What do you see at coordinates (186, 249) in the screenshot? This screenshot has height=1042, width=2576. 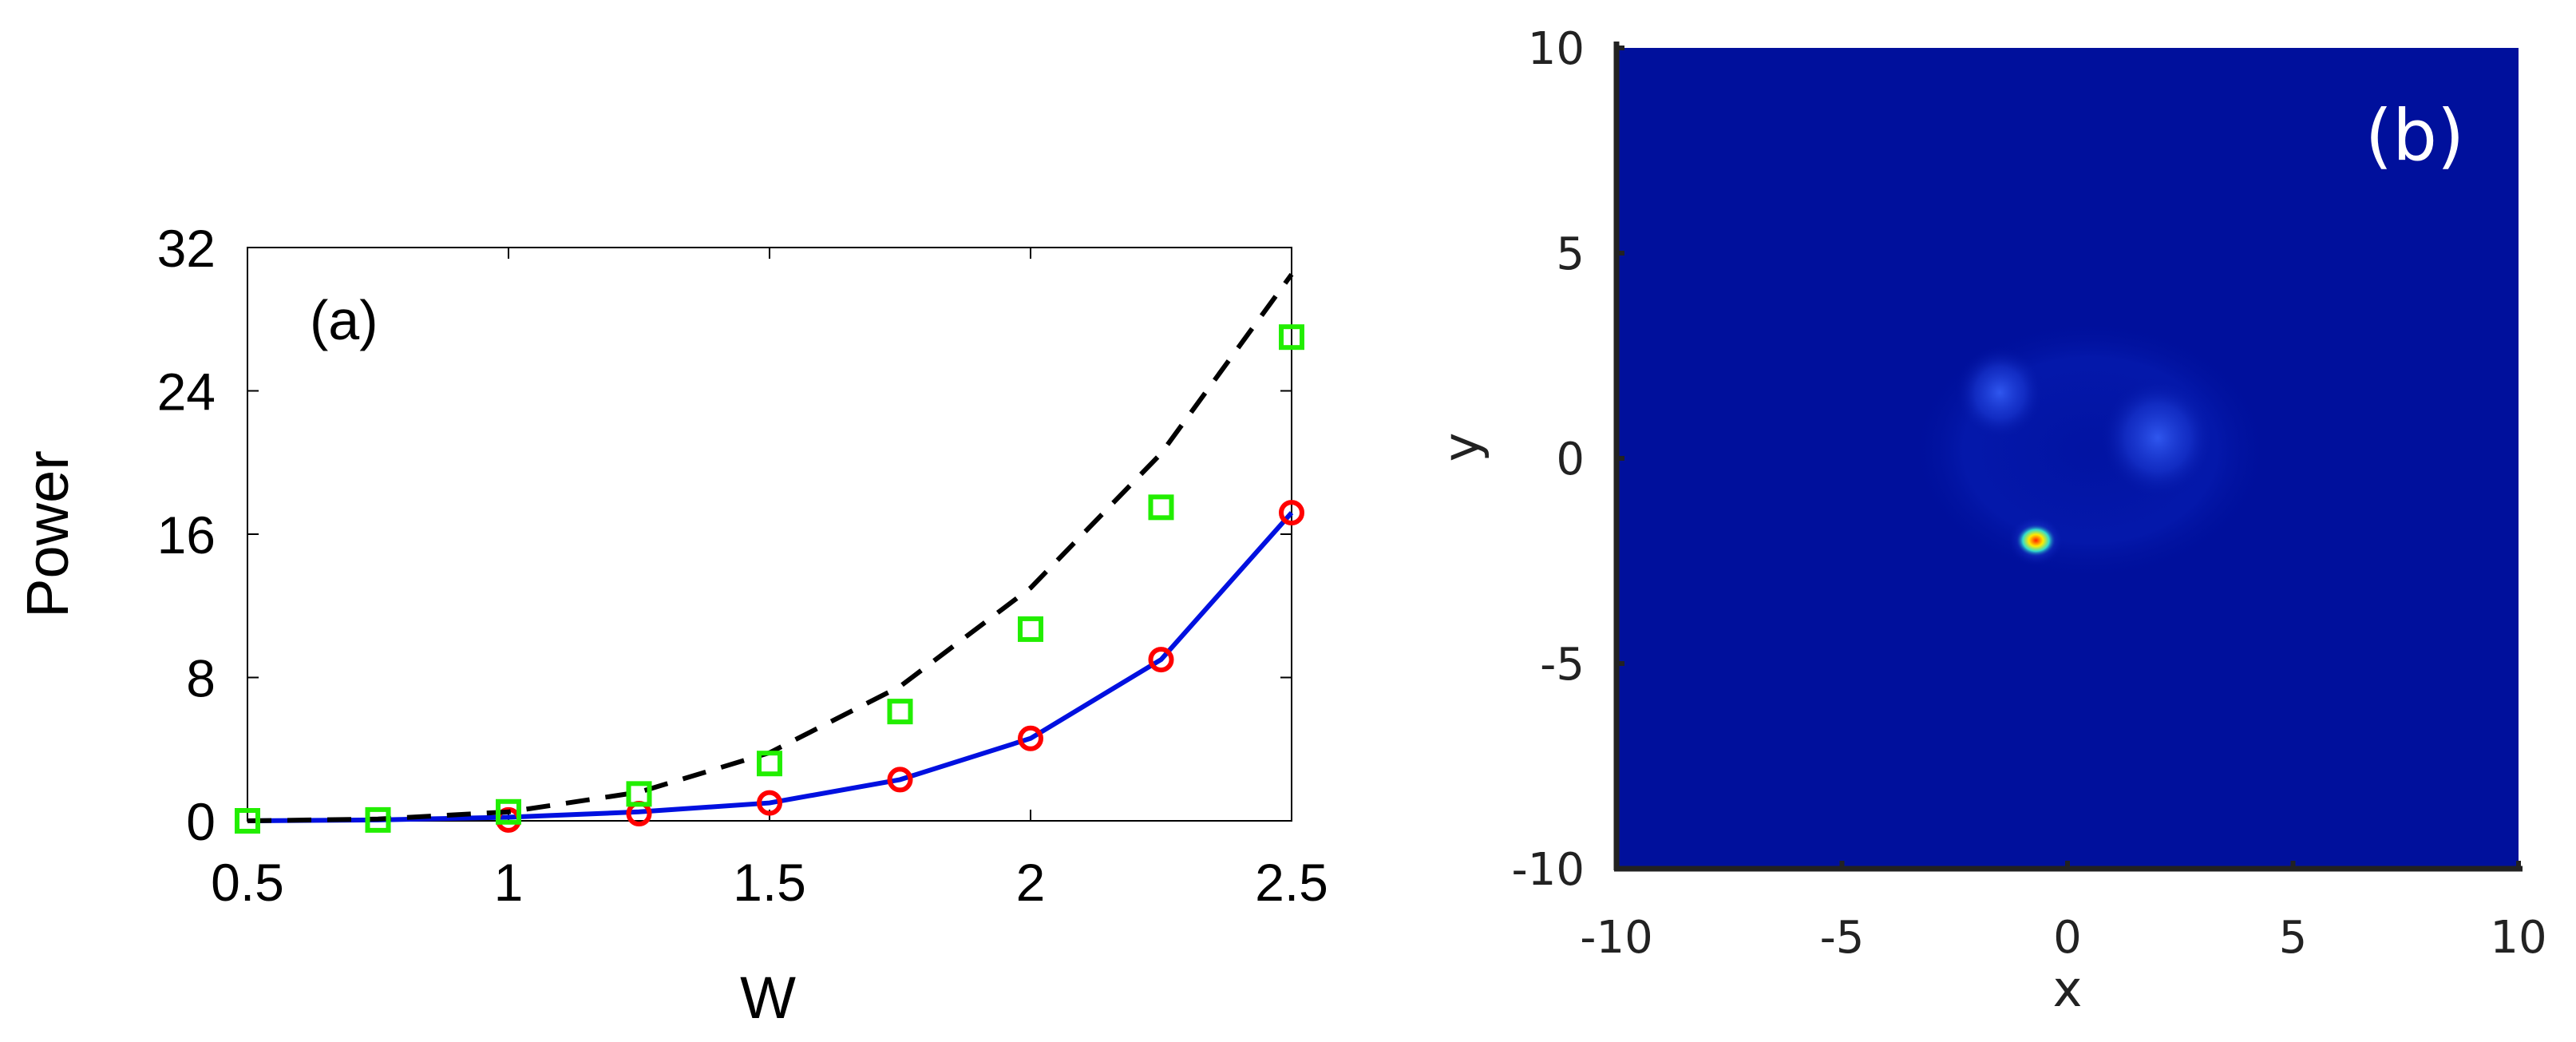 I see `y-tick-label-a: 32` at bounding box center [186, 249].